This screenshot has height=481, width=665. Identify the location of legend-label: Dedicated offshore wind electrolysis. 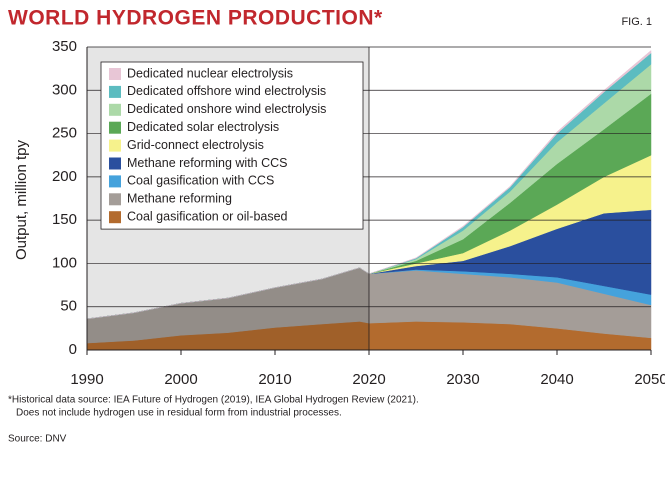
(226, 91).